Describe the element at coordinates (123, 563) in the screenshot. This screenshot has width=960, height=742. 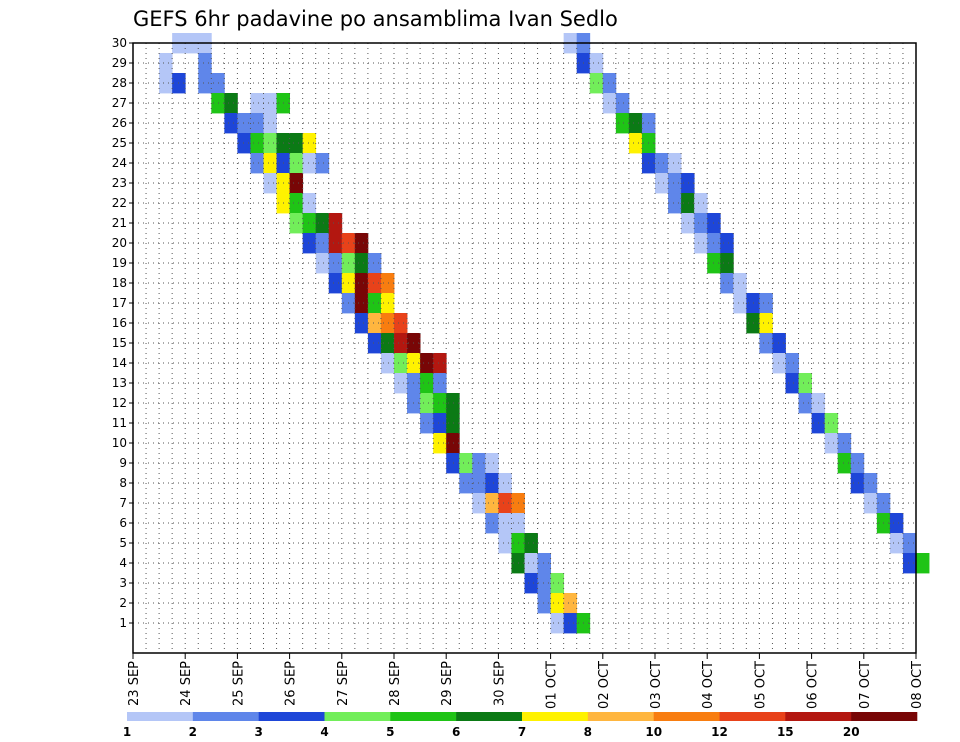
I see `y-tick-label: 4` at that location.